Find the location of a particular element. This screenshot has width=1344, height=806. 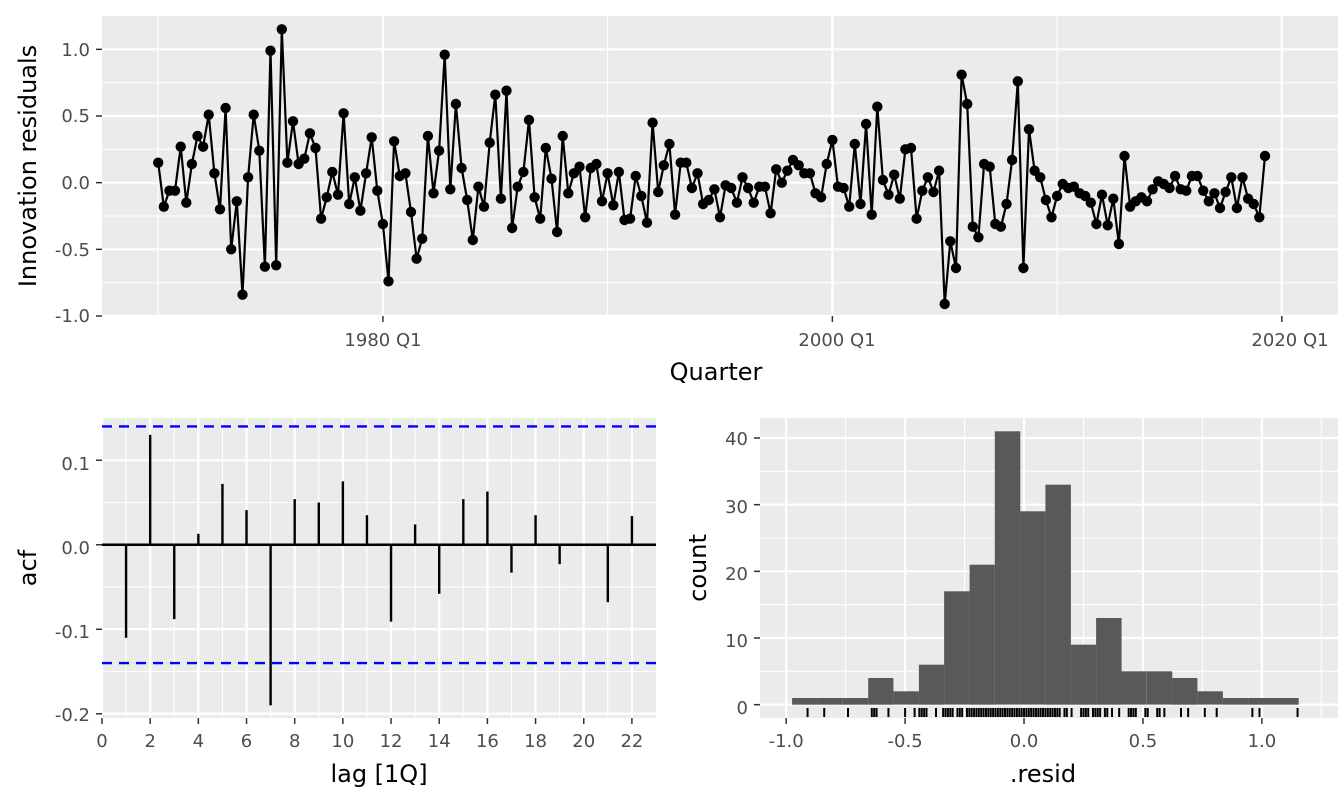

x-tick-label: 0.5 is located at coordinates (1143, 741).